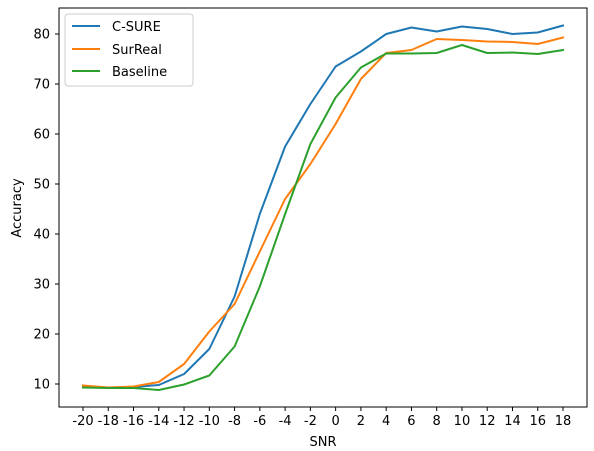 This screenshot has height=451, width=594. Describe the element at coordinates (411, 421) in the screenshot. I see `x-tick-label: 6` at that location.